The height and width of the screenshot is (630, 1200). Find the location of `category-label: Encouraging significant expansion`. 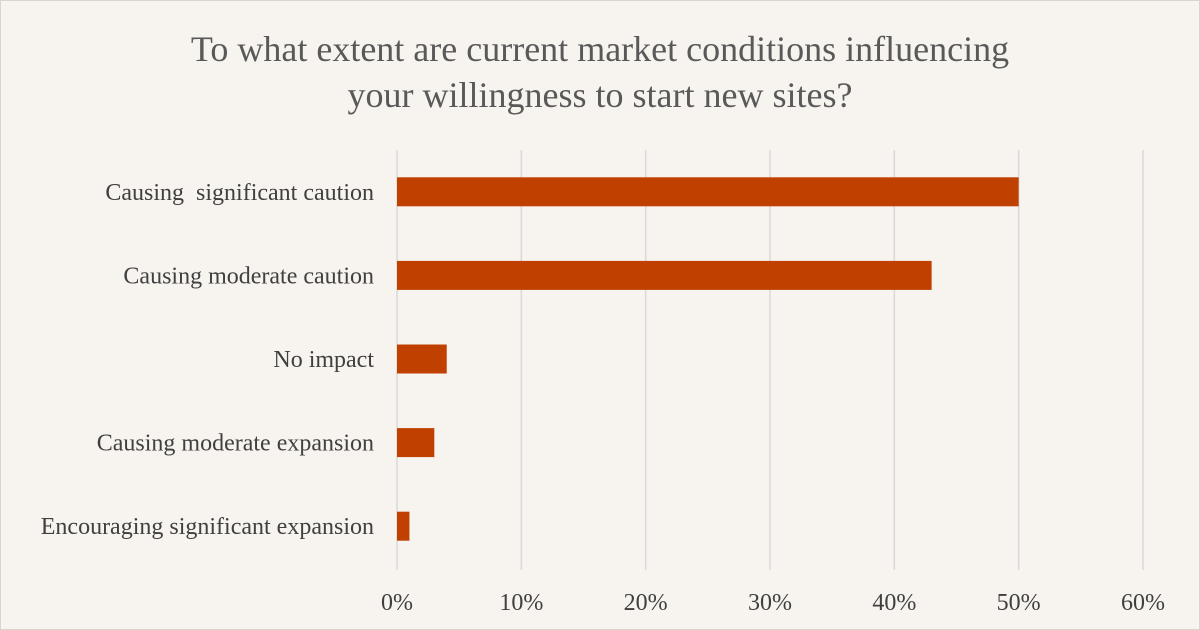

category-label: Encouraging significant expansion is located at coordinates (207, 527).